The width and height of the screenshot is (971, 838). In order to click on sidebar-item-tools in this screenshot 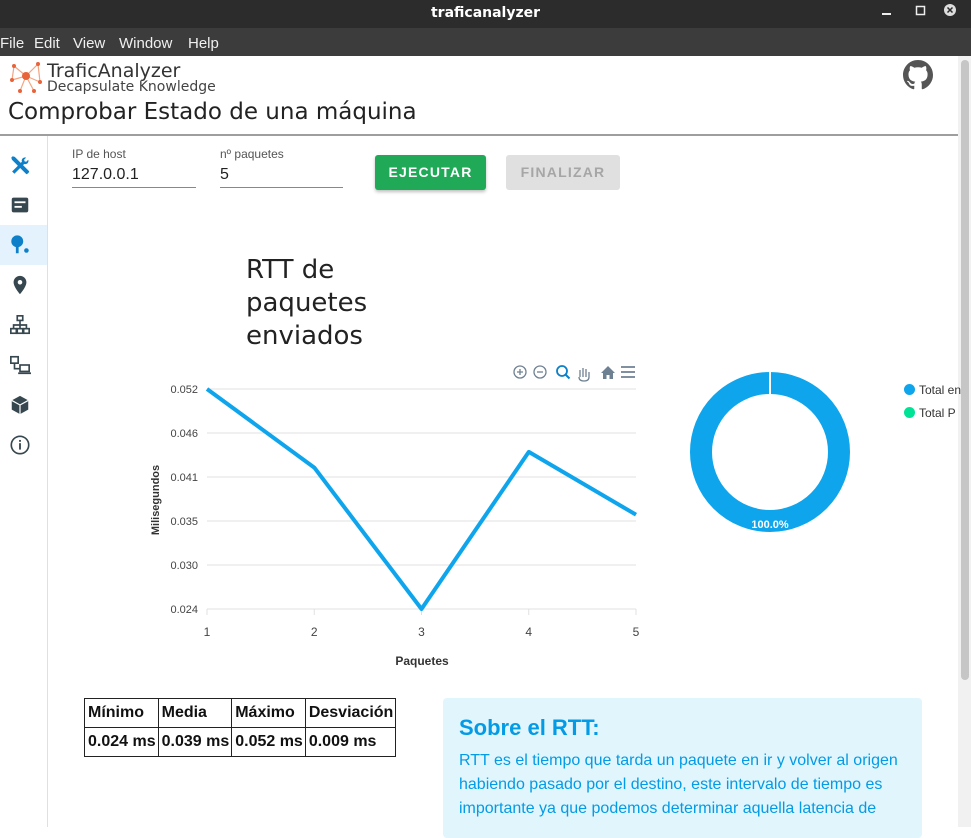, I will do `click(23, 165)`.